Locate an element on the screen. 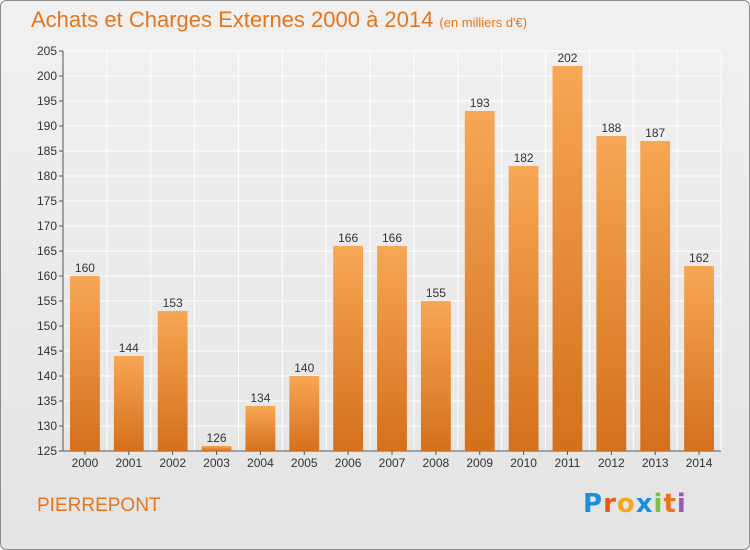 Image resolution: width=750 pixels, height=550 pixels. commune-name: PIERREPONT is located at coordinates (99, 505).